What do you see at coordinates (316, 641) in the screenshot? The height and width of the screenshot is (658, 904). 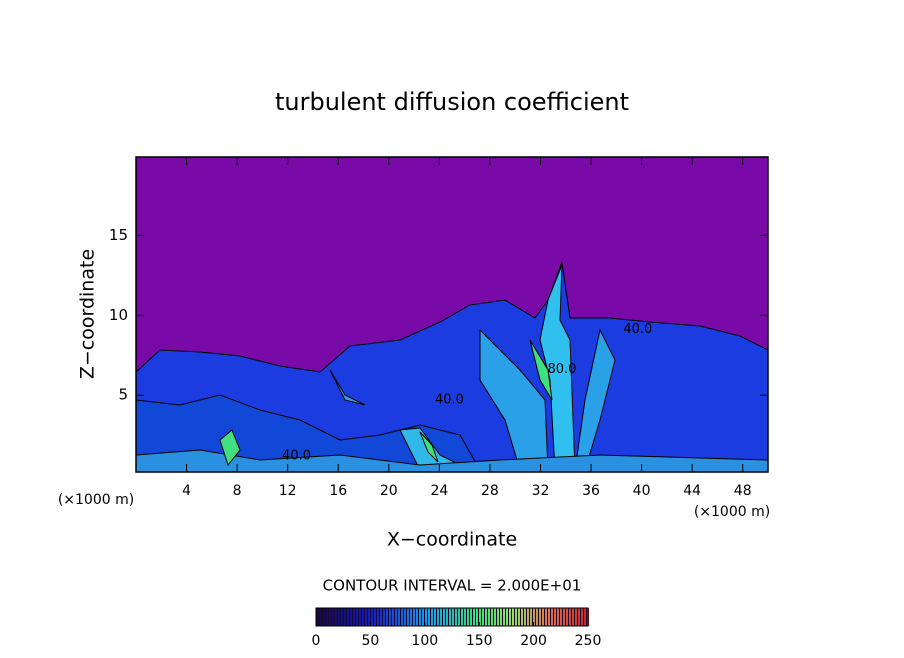 I see `colorbar-tick-label: 0` at bounding box center [316, 641].